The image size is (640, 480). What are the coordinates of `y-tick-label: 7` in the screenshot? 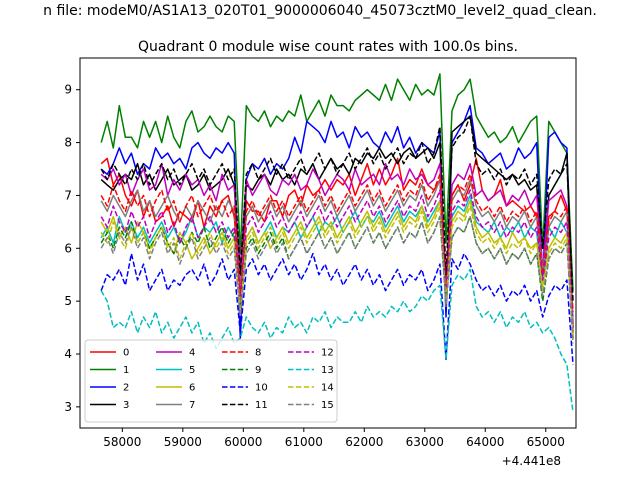 It's located at (68, 195).